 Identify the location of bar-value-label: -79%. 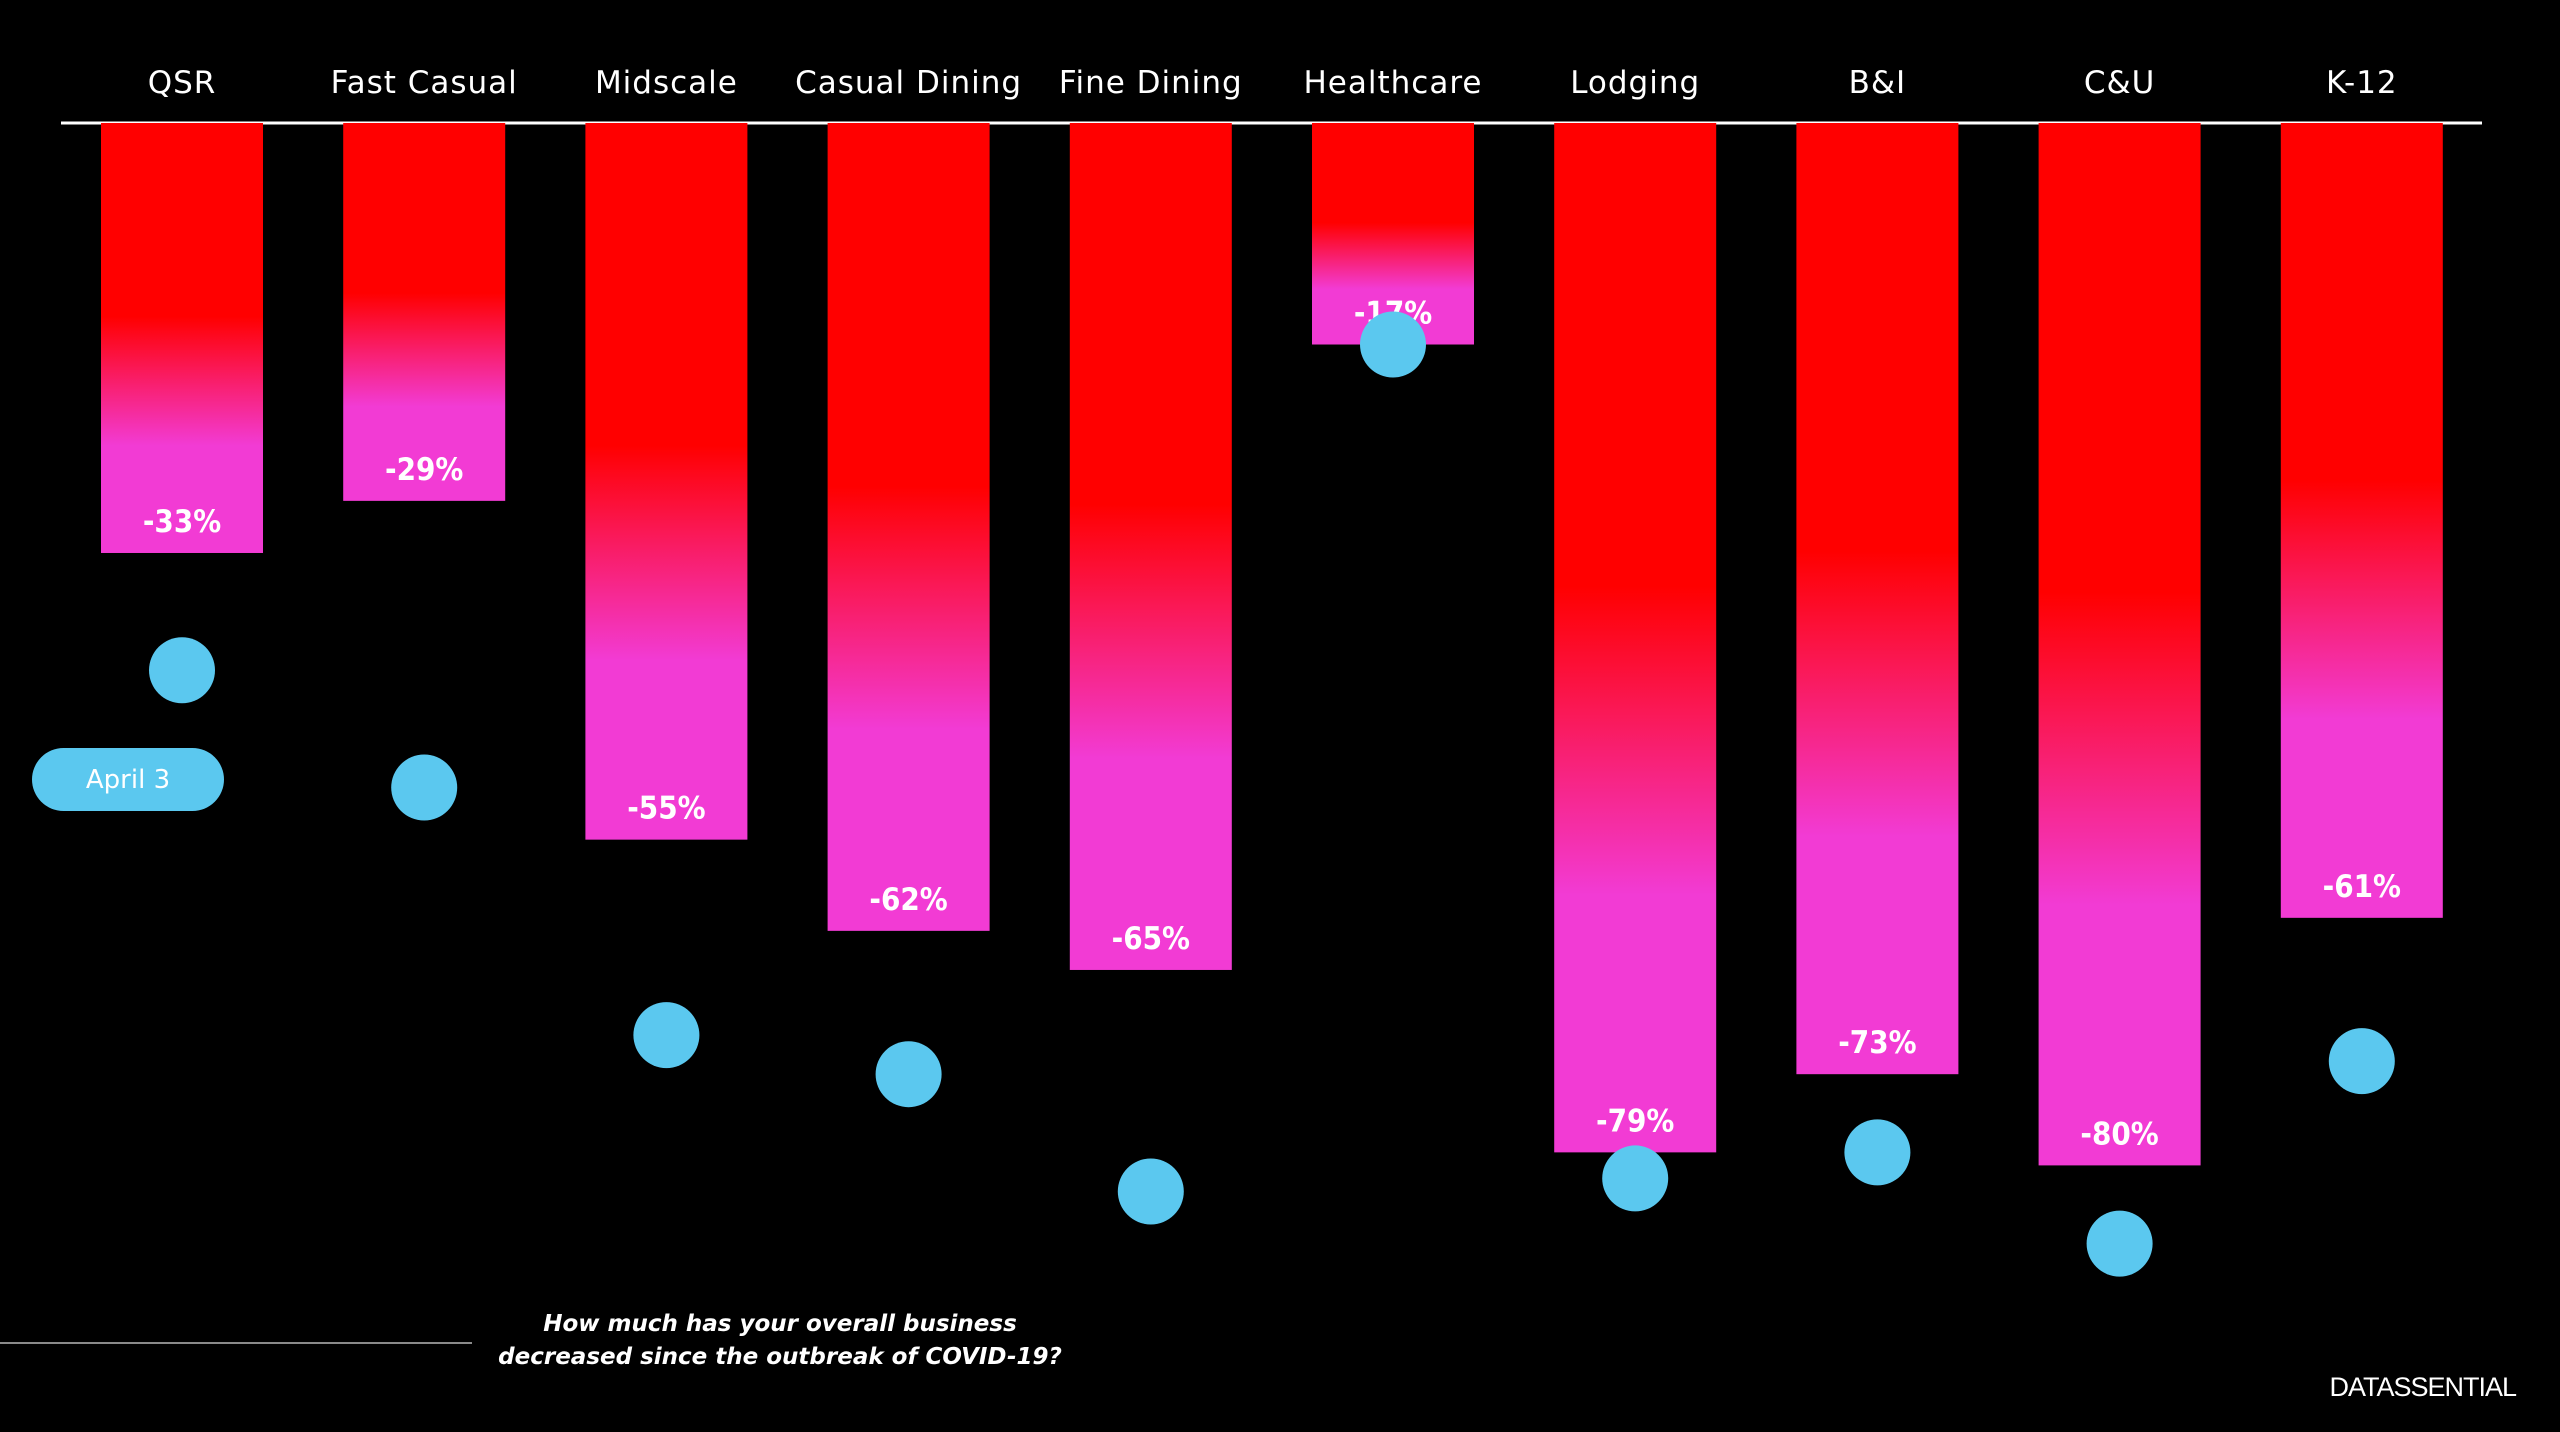
(1635, 1121).